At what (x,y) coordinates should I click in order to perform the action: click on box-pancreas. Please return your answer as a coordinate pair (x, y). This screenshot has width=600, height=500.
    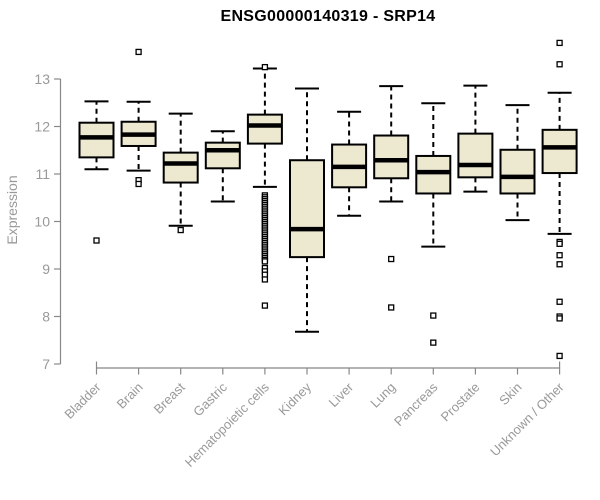
    Looking at the image, I should click on (433, 224).